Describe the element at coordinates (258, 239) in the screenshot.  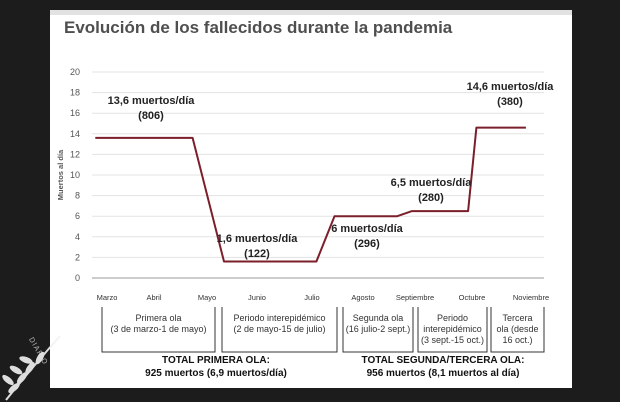
I see `annotation-label: 1,6 muertos/día` at that location.